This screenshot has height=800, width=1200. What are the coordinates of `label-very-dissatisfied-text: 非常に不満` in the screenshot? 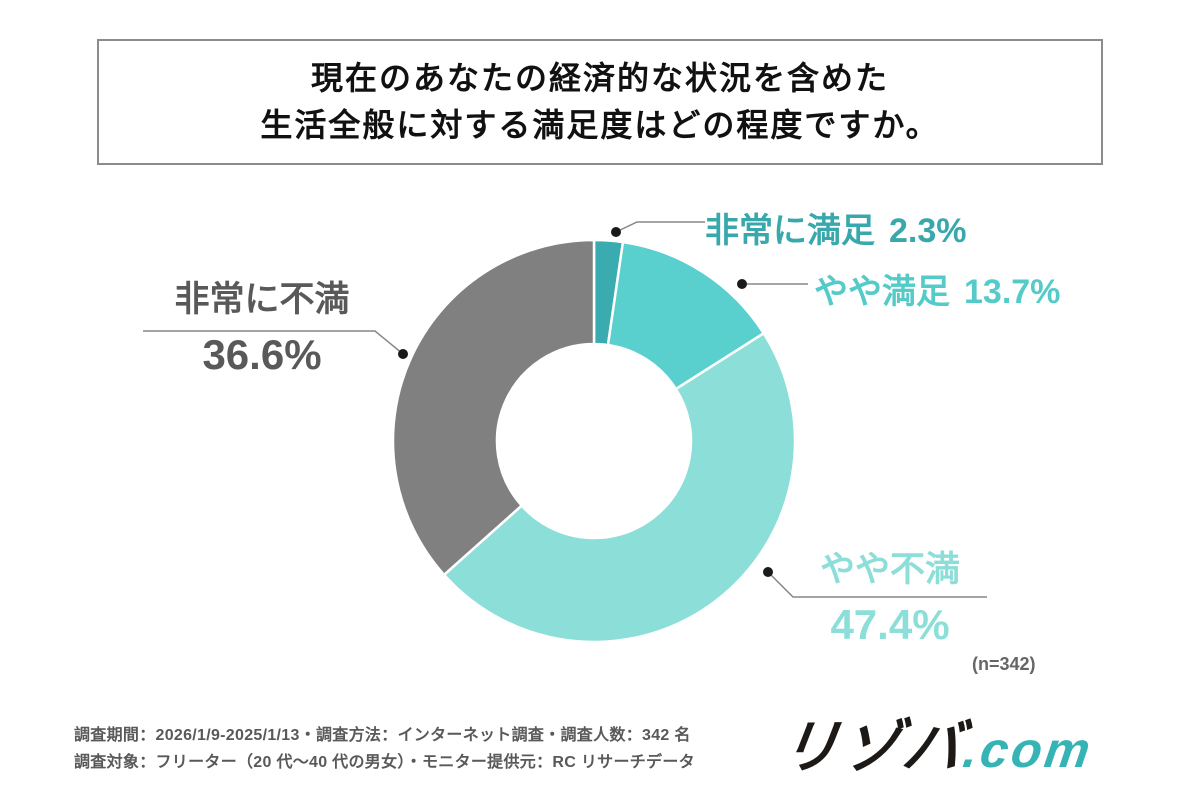 It's located at (262, 299).